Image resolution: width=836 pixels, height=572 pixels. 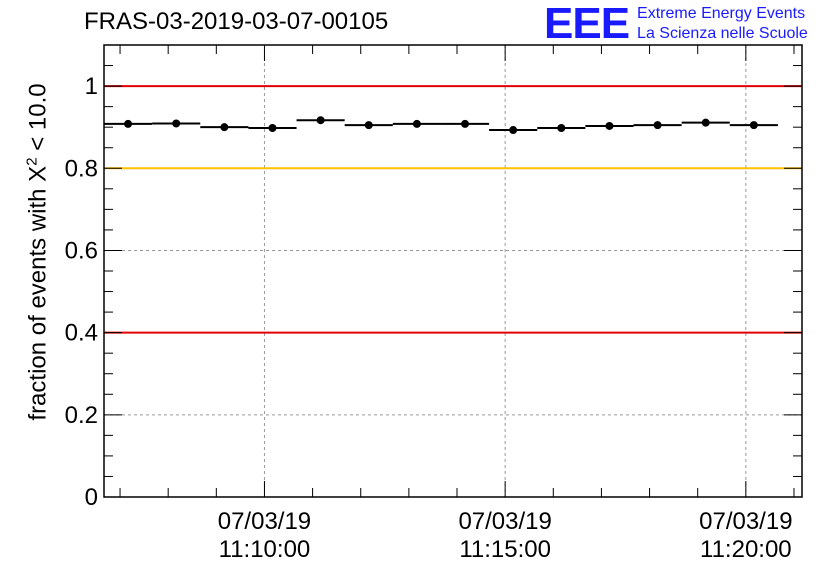 I want to click on x-tick-time-label: 11:10:00, so click(x=265, y=549).